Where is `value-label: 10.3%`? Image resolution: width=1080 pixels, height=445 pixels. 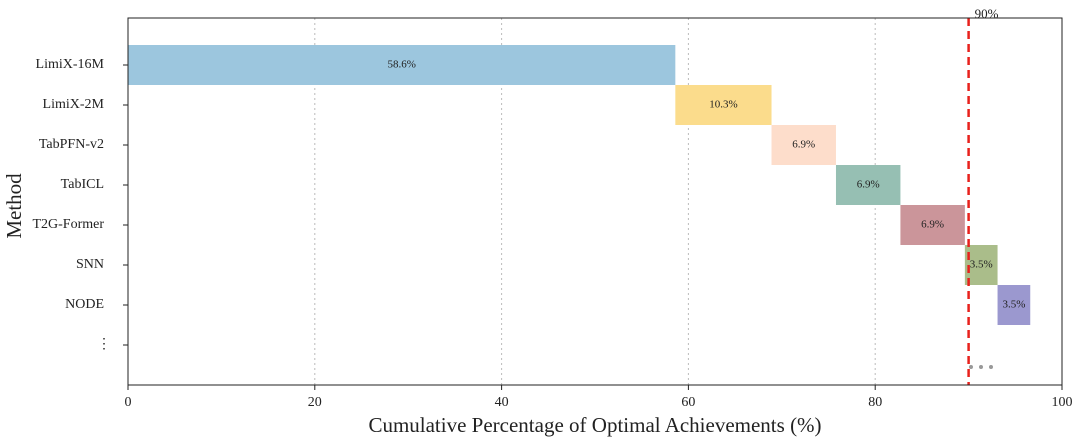 value-label: 10.3% is located at coordinates (723, 105).